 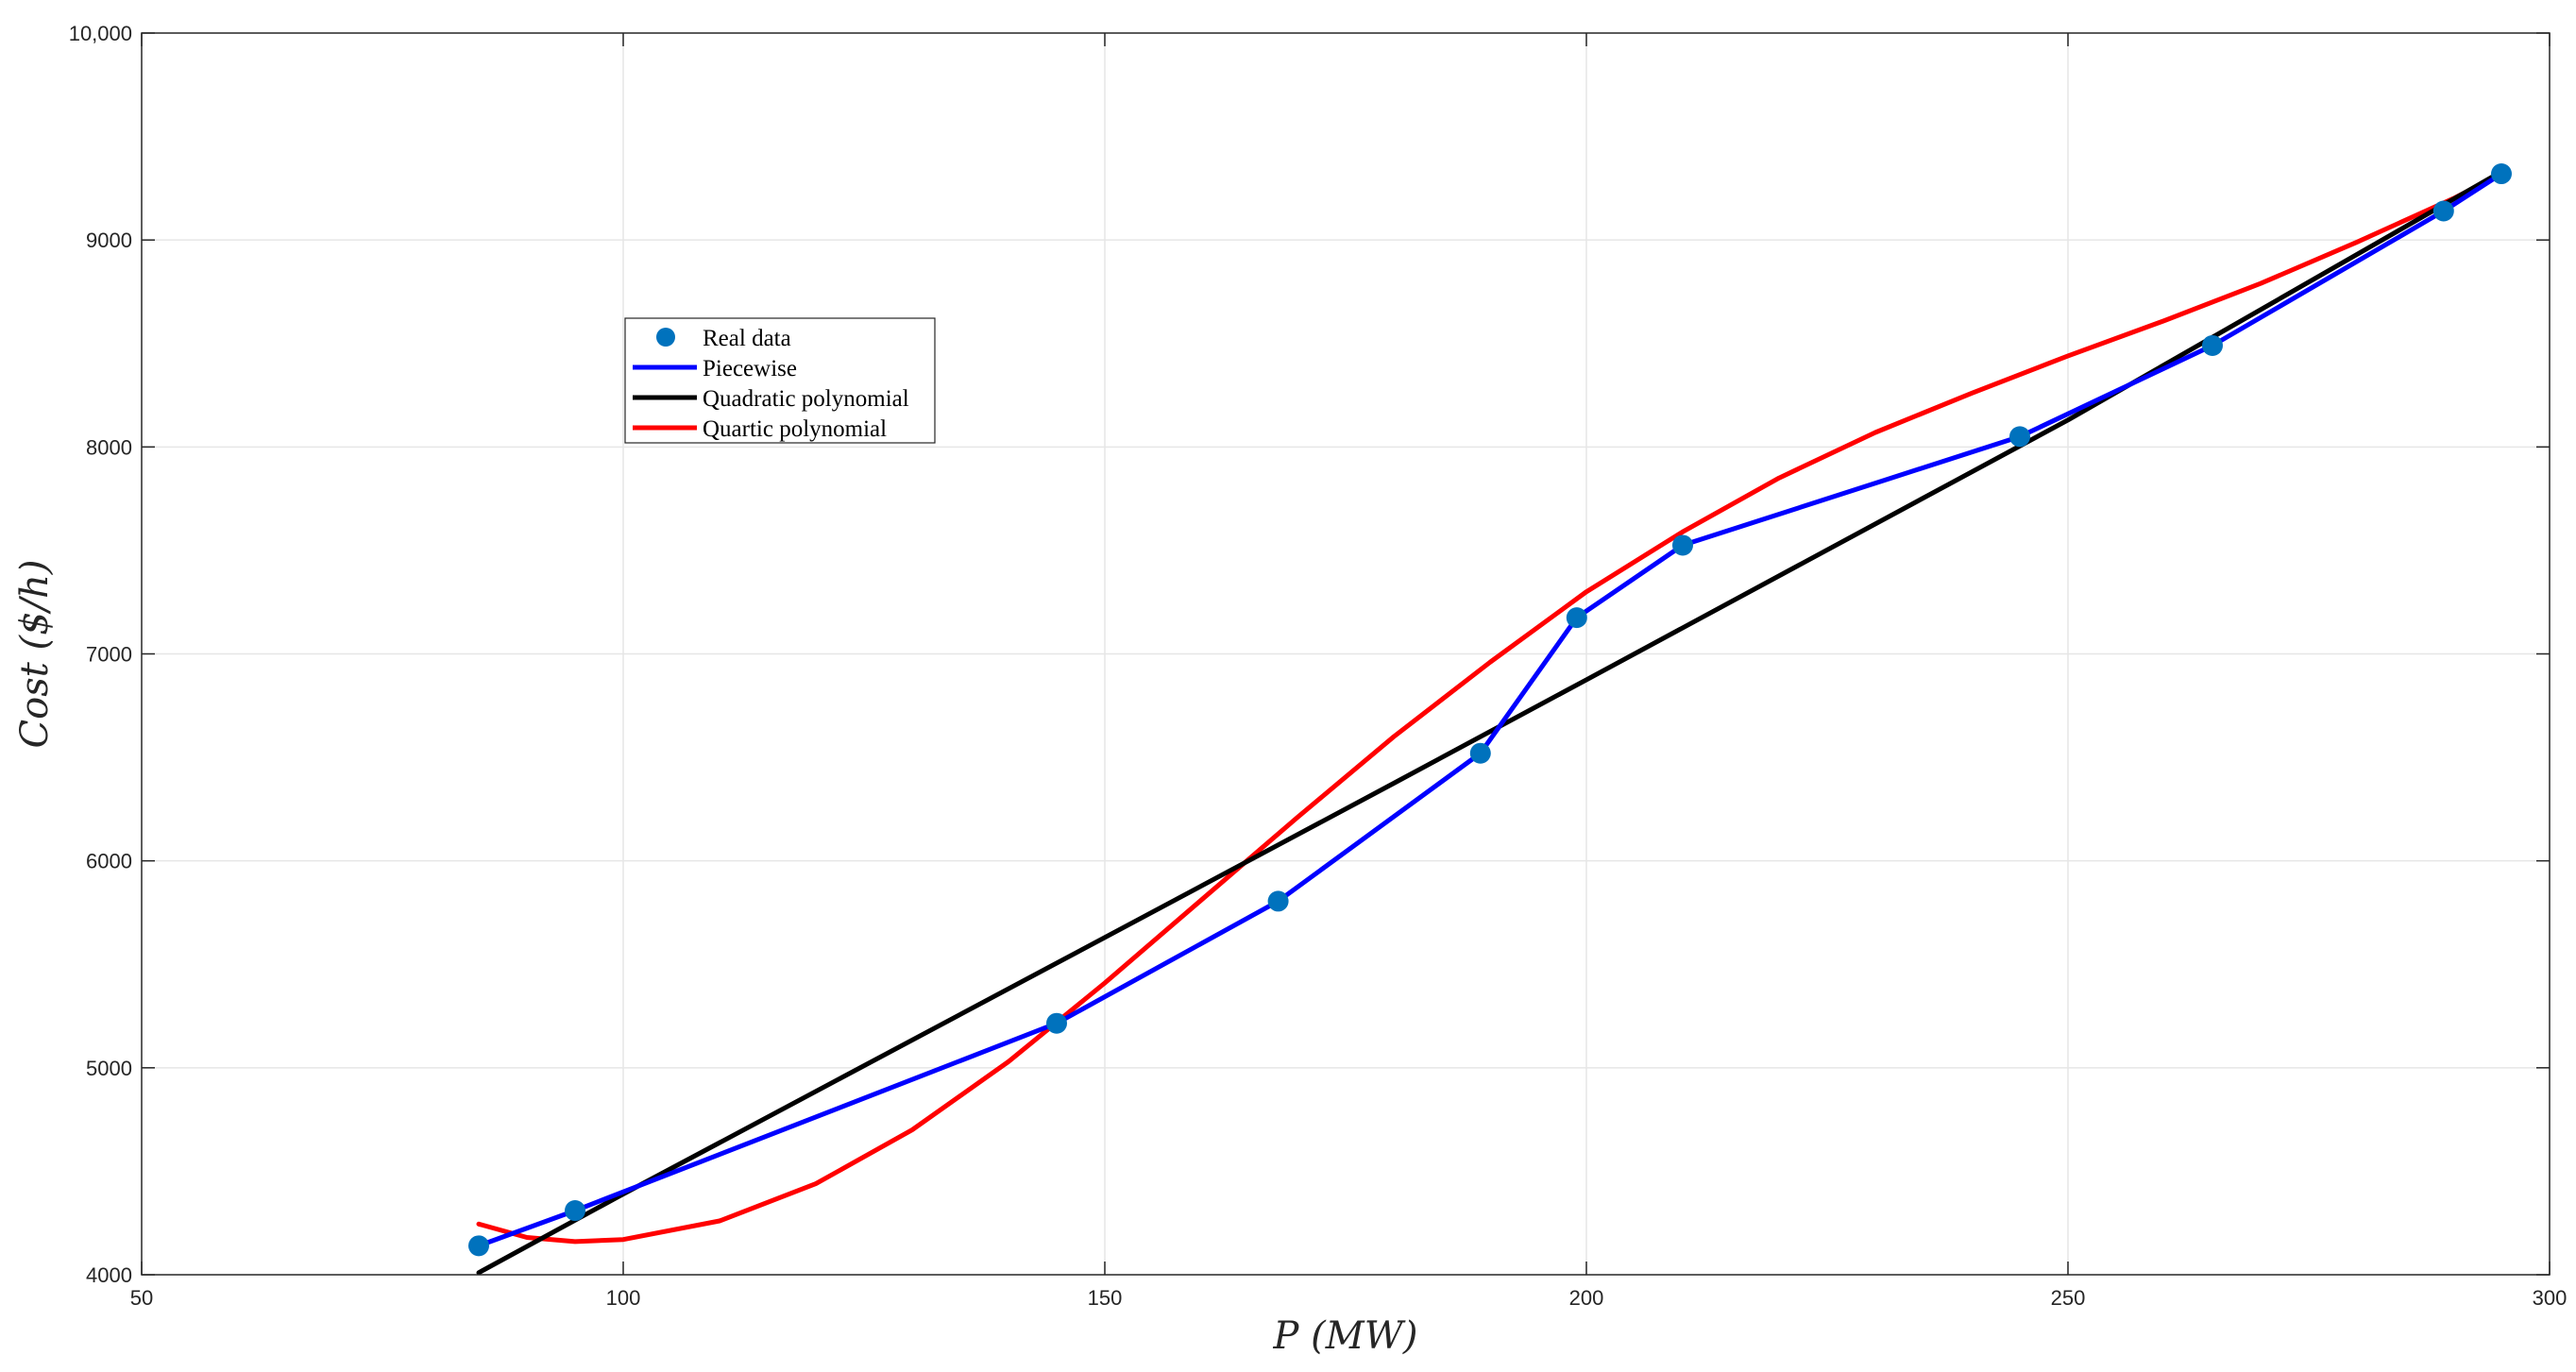 I want to click on y-tick-label: 4000, so click(x=109, y=1275).